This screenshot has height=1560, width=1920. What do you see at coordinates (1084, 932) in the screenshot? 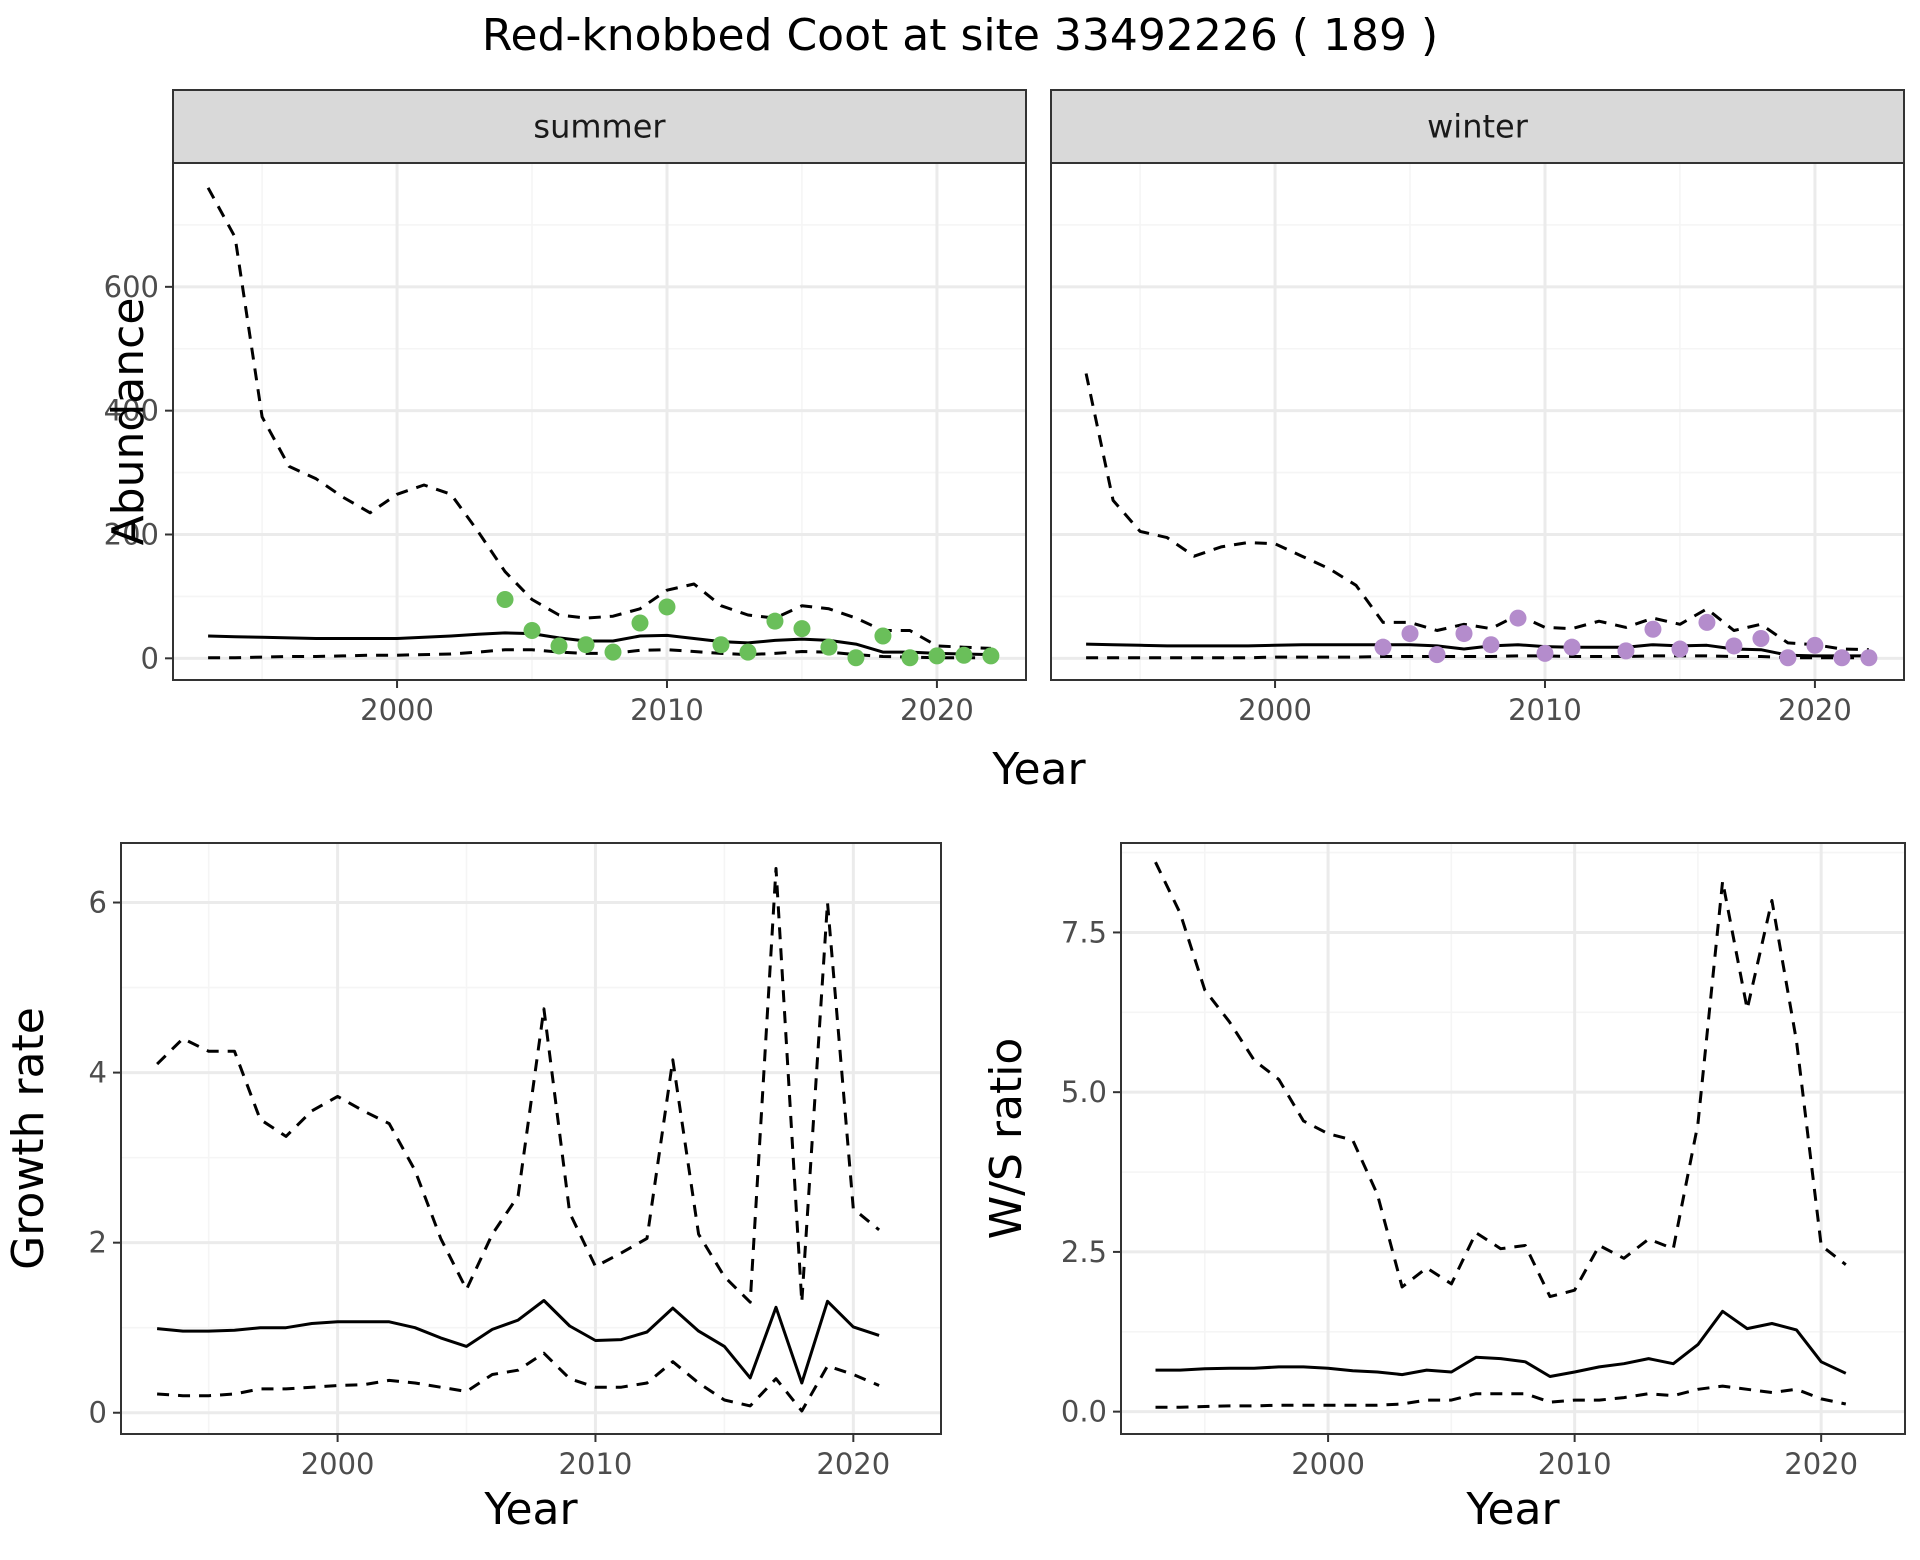
I see `y-tick-label: 7.5` at bounding box center [1084, 932].